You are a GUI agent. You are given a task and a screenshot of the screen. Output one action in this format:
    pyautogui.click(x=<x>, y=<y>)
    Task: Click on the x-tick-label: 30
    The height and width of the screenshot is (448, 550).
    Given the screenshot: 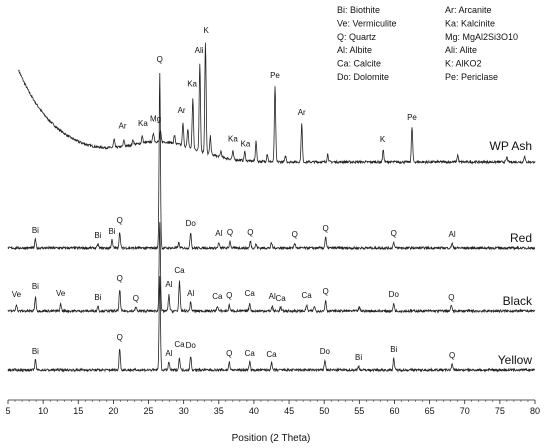 What is the action you would take?
    pyautogui.click(x=184, y=411)
    